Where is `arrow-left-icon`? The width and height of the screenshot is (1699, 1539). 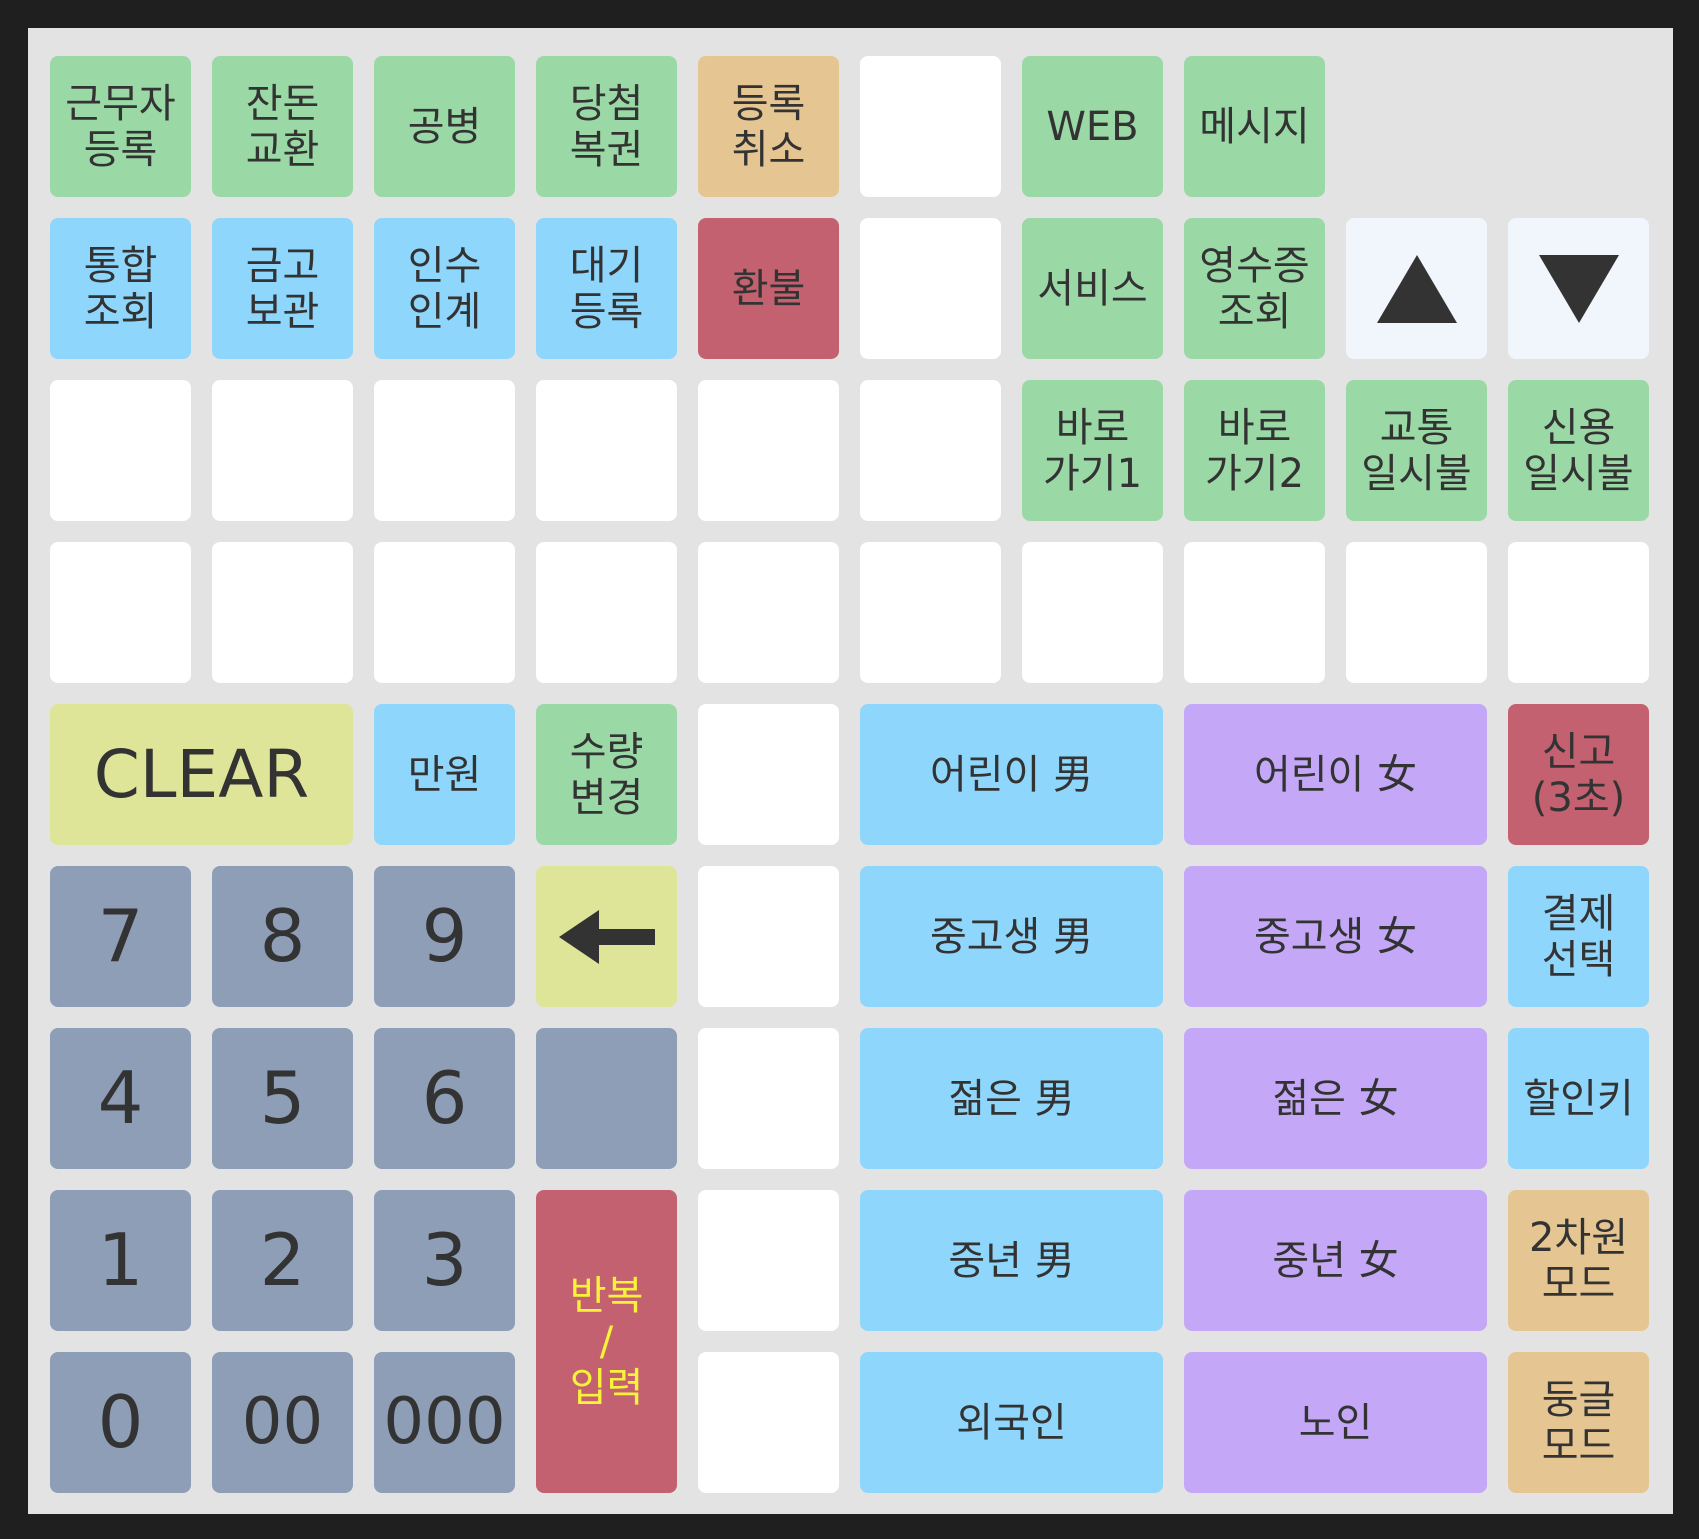
arrow-left-icon is located at coordinates (606, 936).